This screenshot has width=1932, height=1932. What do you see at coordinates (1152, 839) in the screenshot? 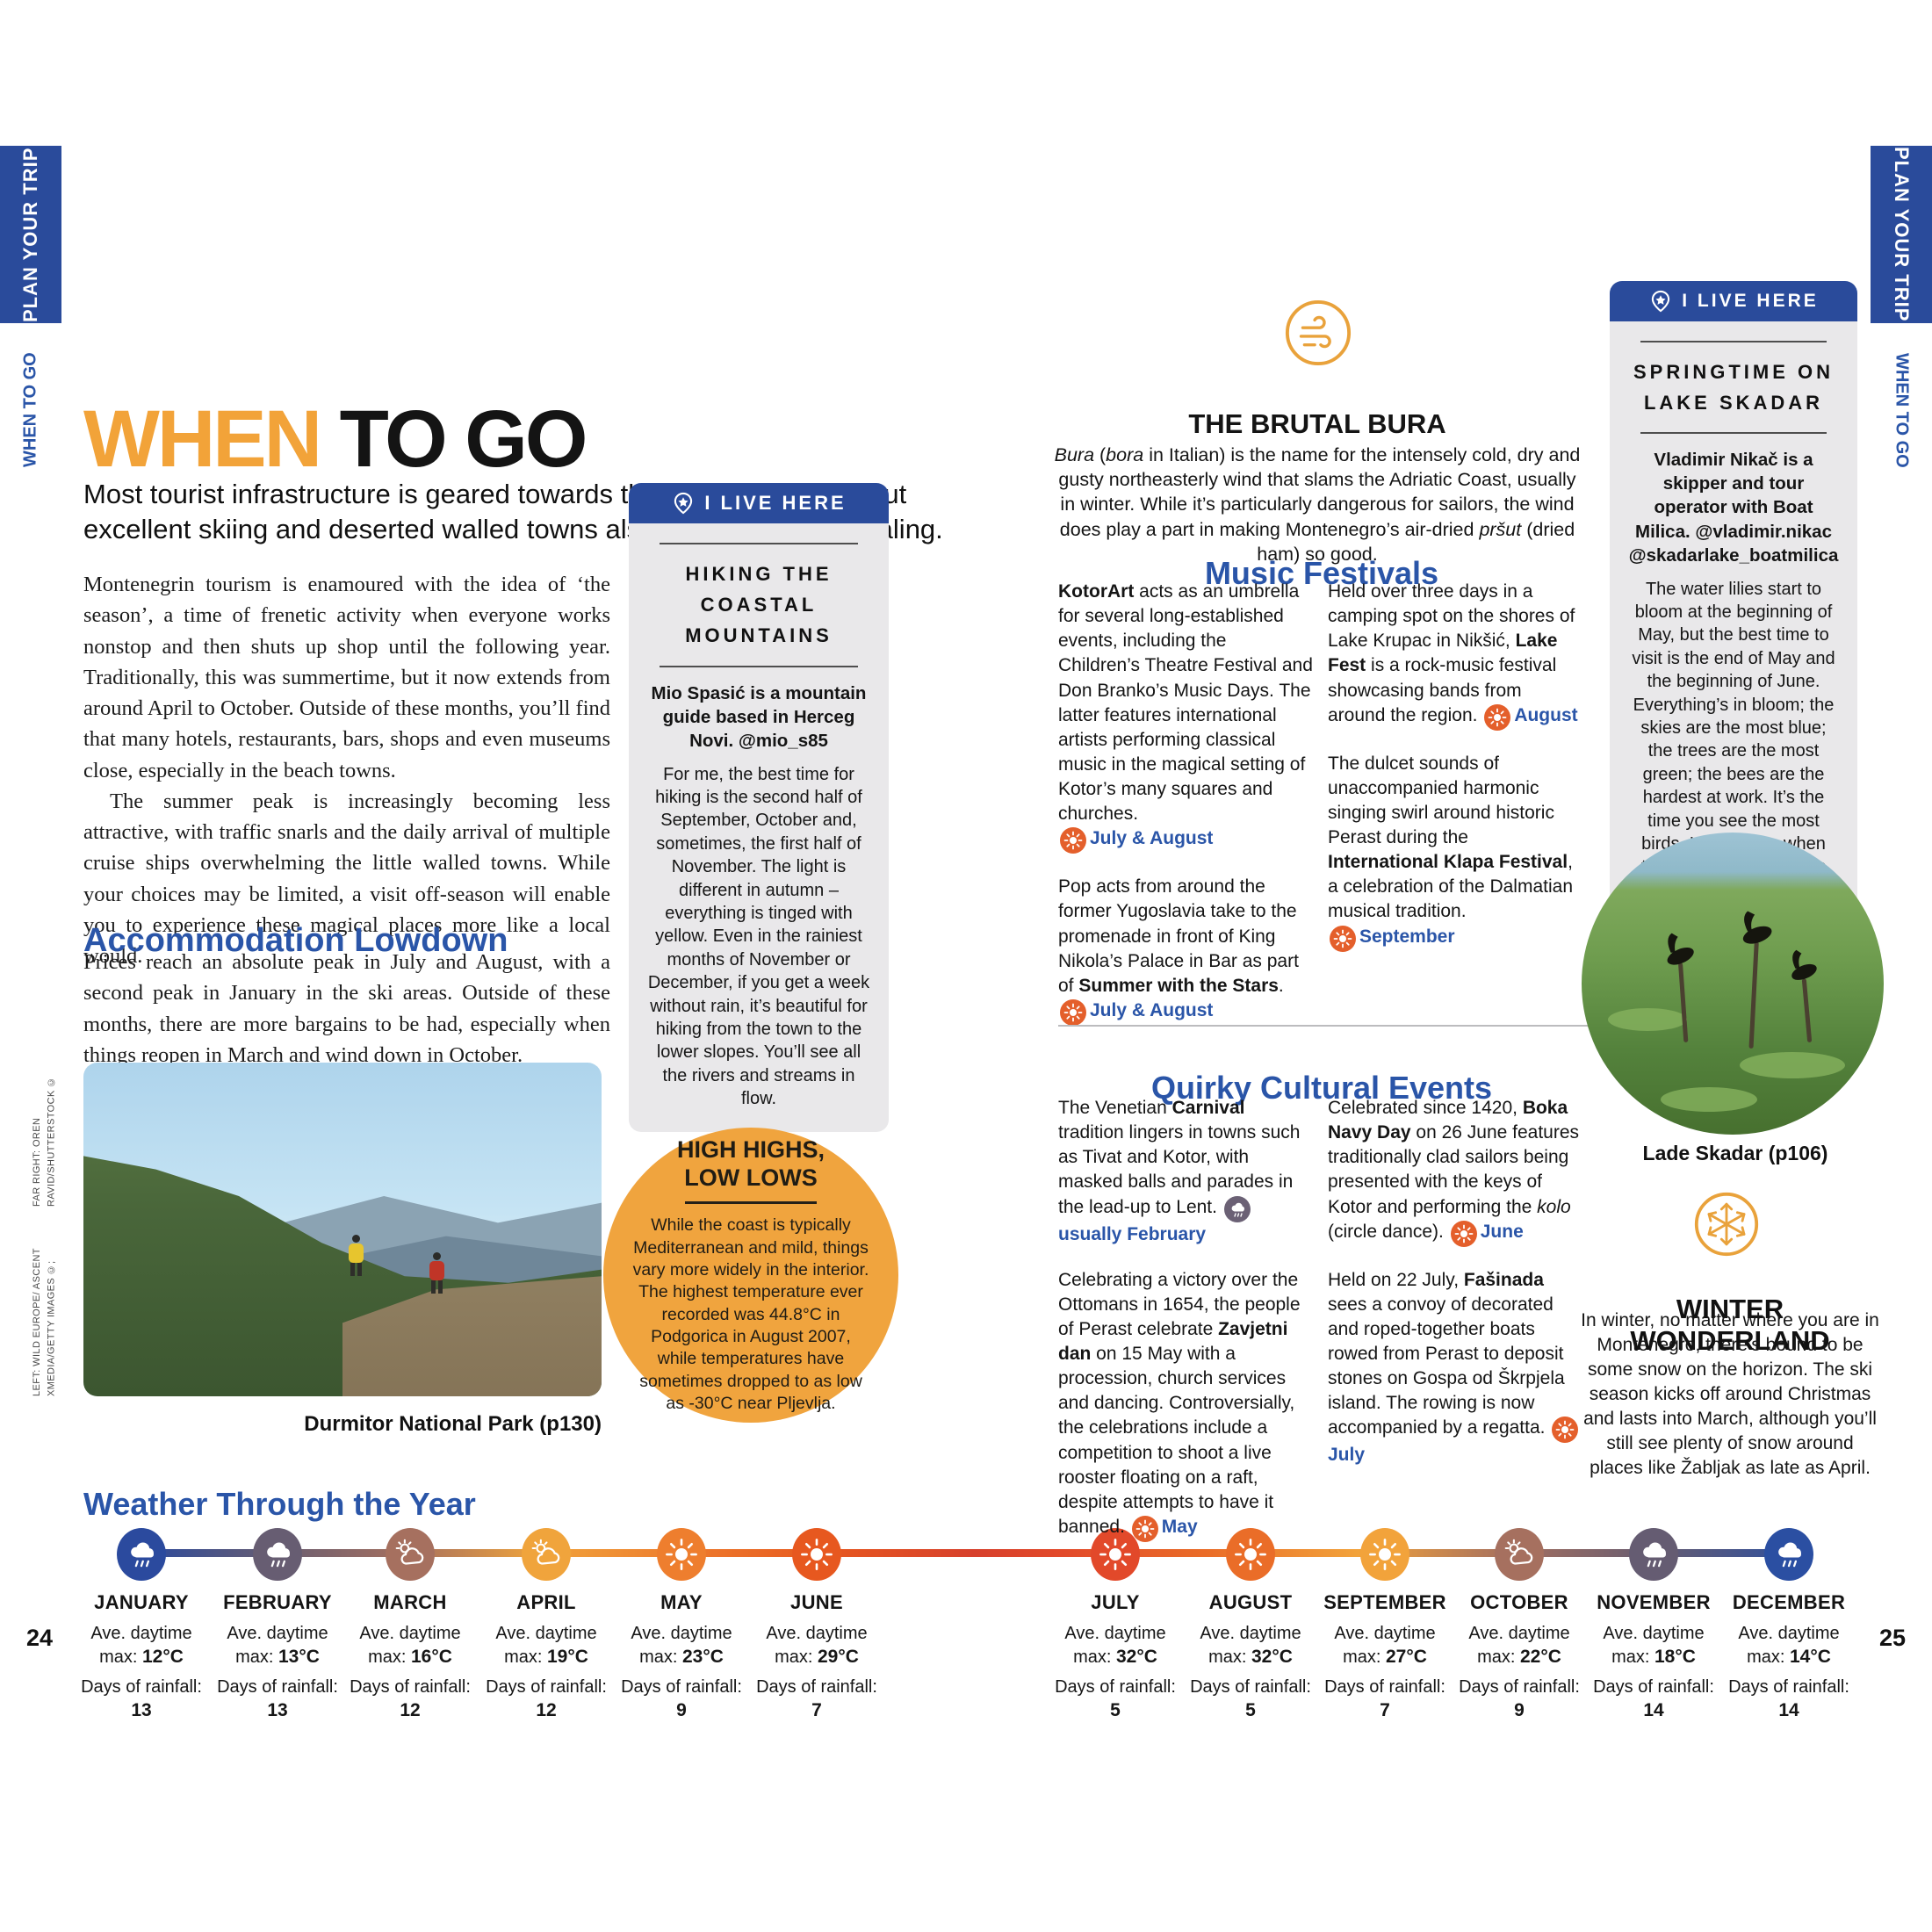
I see `festival-when: July & August` at bounding box center [1152, 839].